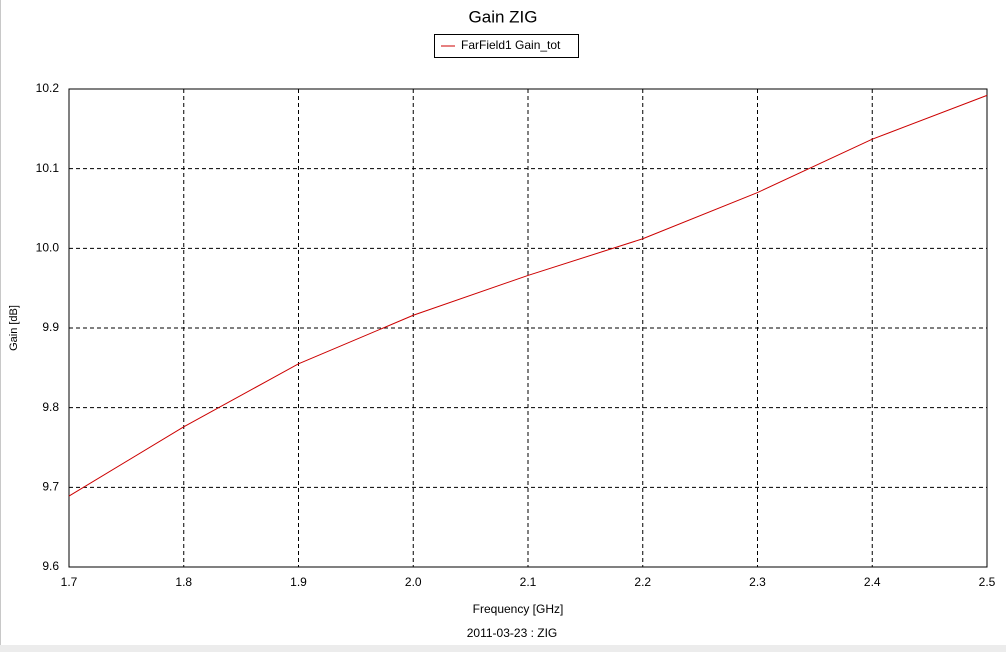 This screenshot has width=1006, height=652. Describe the element at coordinates (518, 609) in the screenshot. I see `x-axis-label: Frequency [GHz]` at that location.